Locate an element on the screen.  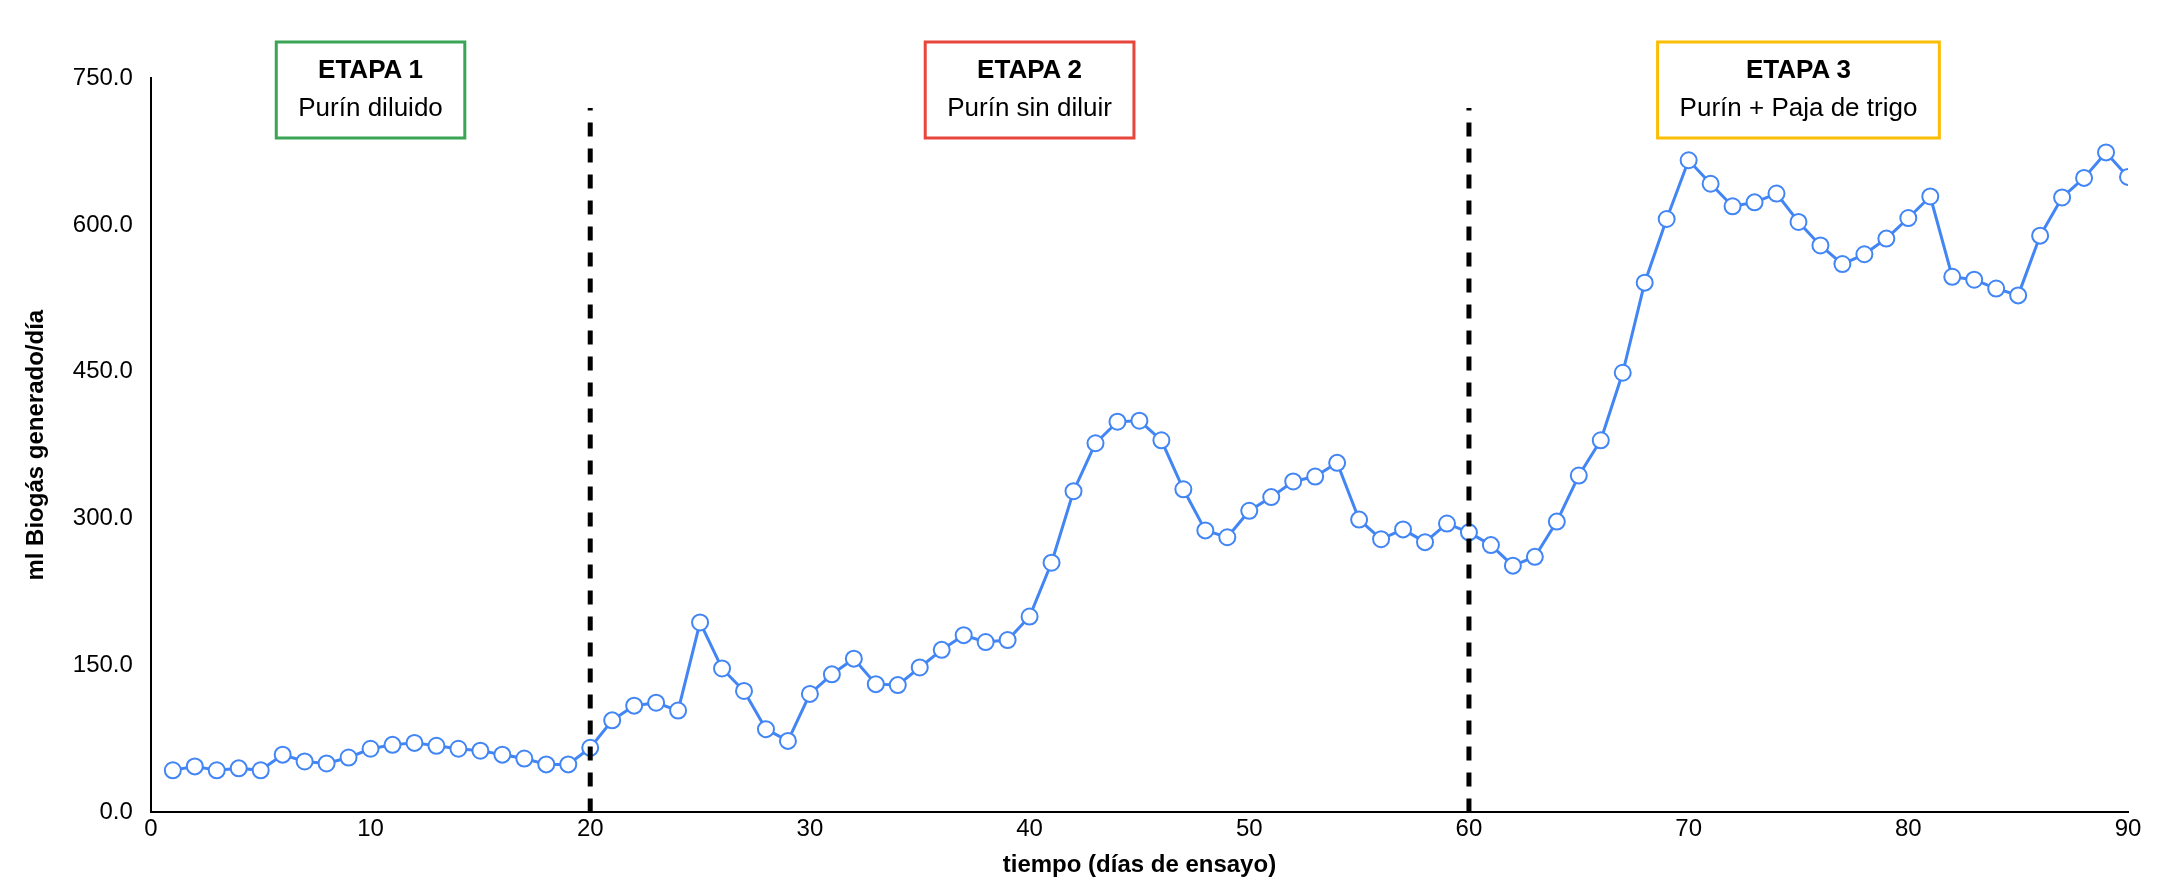
y-tick-label: 150.0 is located at coordinates (102, 664).